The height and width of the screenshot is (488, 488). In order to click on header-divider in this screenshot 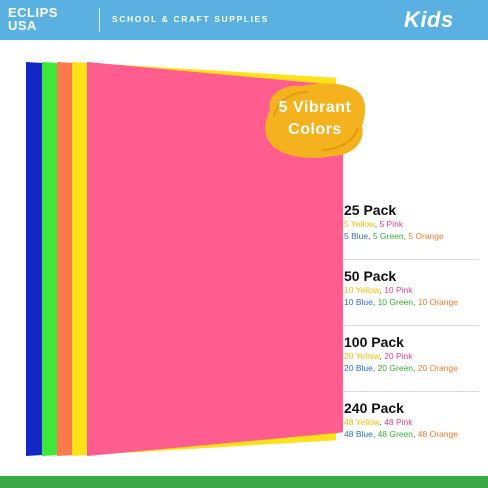, I will do `click(99, 20)`.